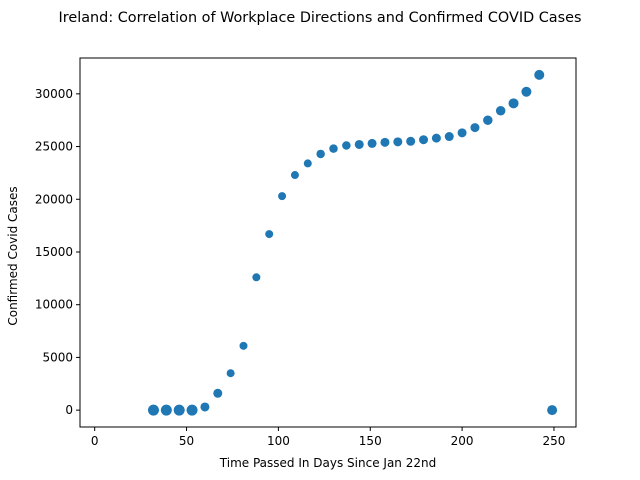  I want to click on x-tick-label: 150, so click(370, 441).